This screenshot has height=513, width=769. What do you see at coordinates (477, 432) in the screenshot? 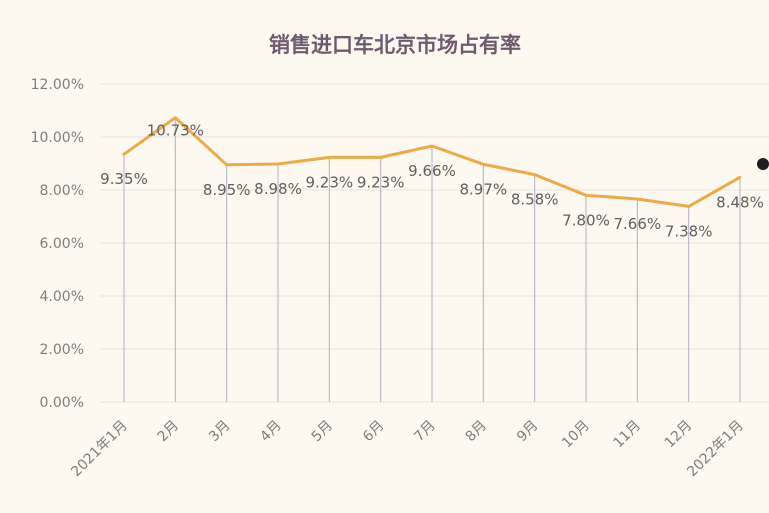
I see `x-tick-label: 8月` at bounding box center [477, 432].